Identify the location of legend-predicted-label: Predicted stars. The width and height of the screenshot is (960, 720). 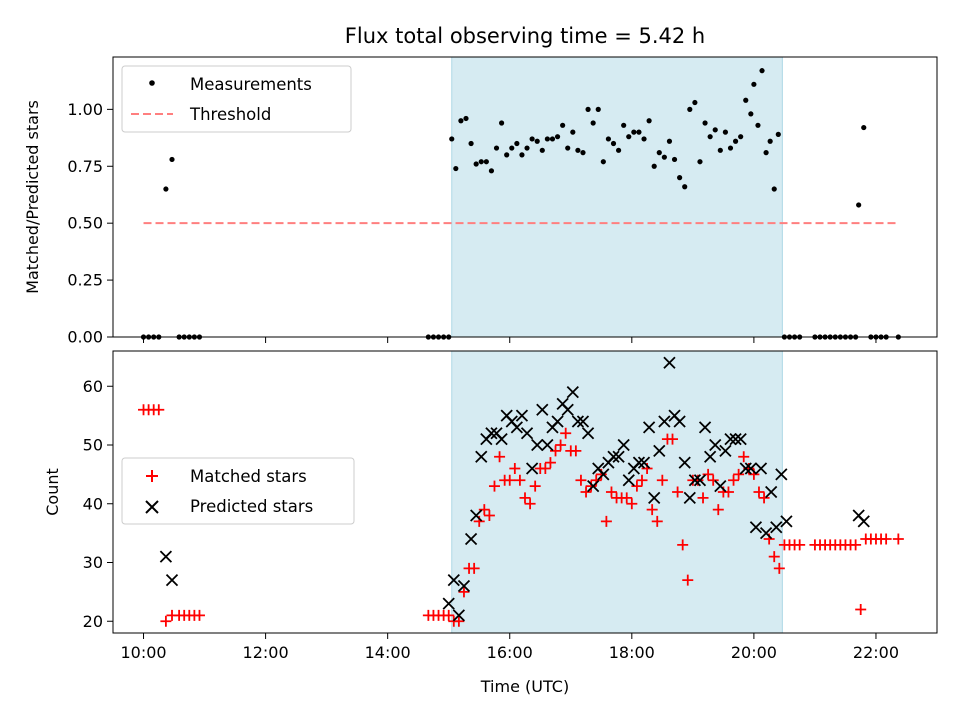
(251, 506).